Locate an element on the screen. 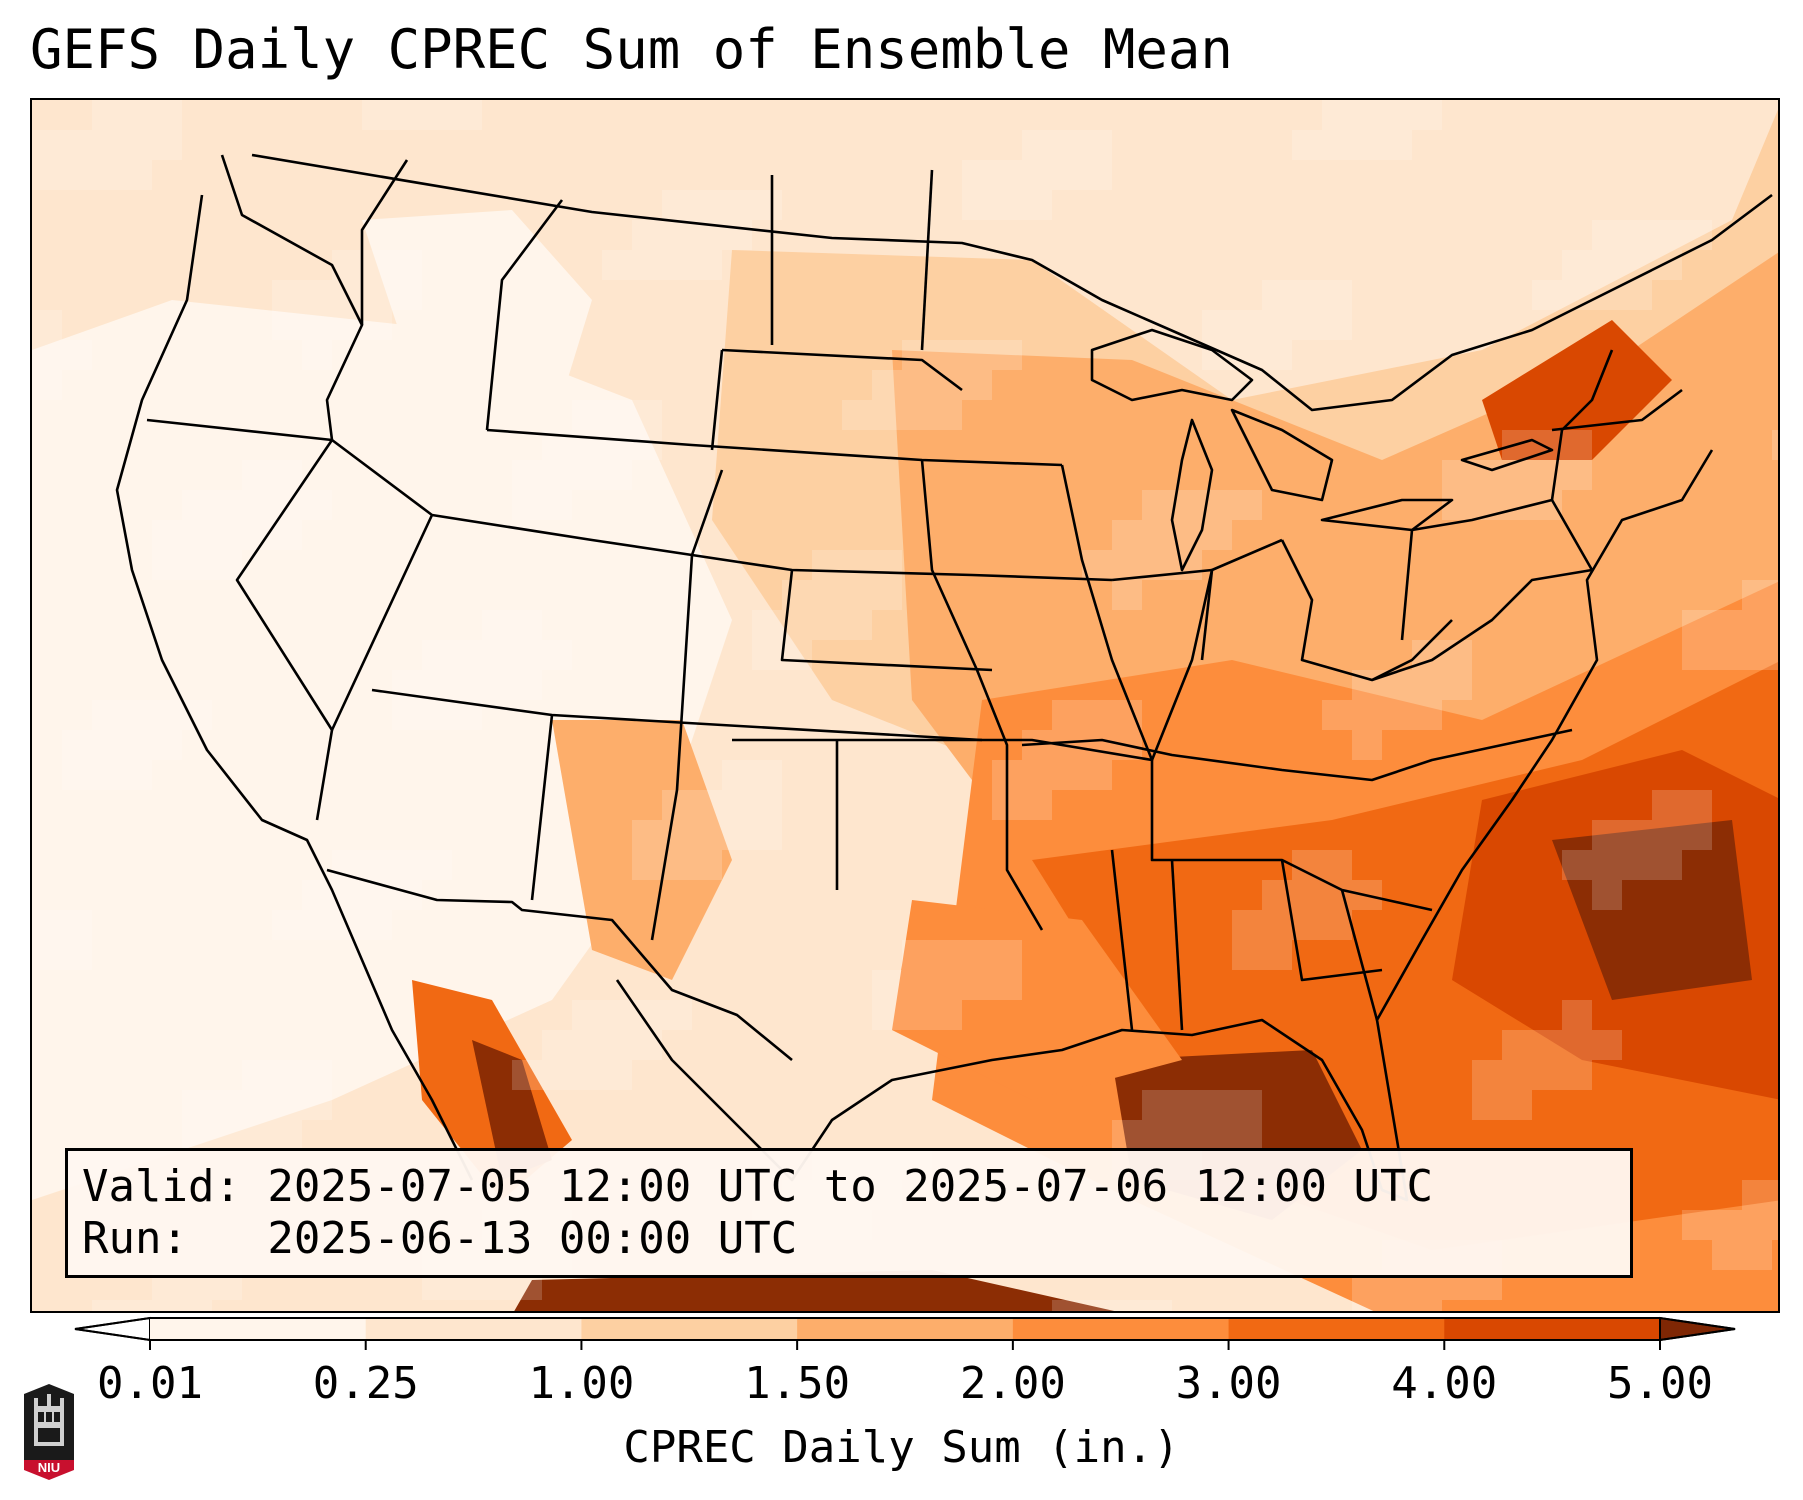 The width and height of the screenshot is (1803, 1500). colorbar-tick-label: 0.25 is located at coordinates (365, 1383).